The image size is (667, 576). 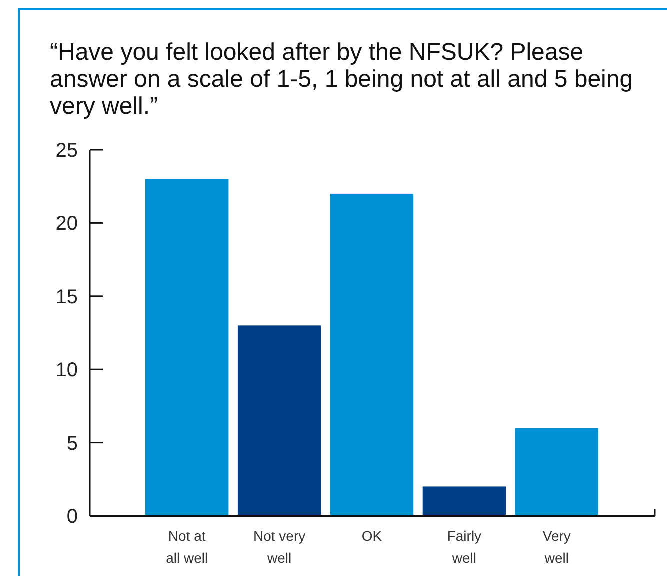 What do you see at coordinates (342, 79) in the screenshot?
I see `chart-title: “Have you felt looked after by the NFSUK? Please answer on a scale of 1-5, 1 being not at all and 5 being very well.”` at bounding box center [342, 79].